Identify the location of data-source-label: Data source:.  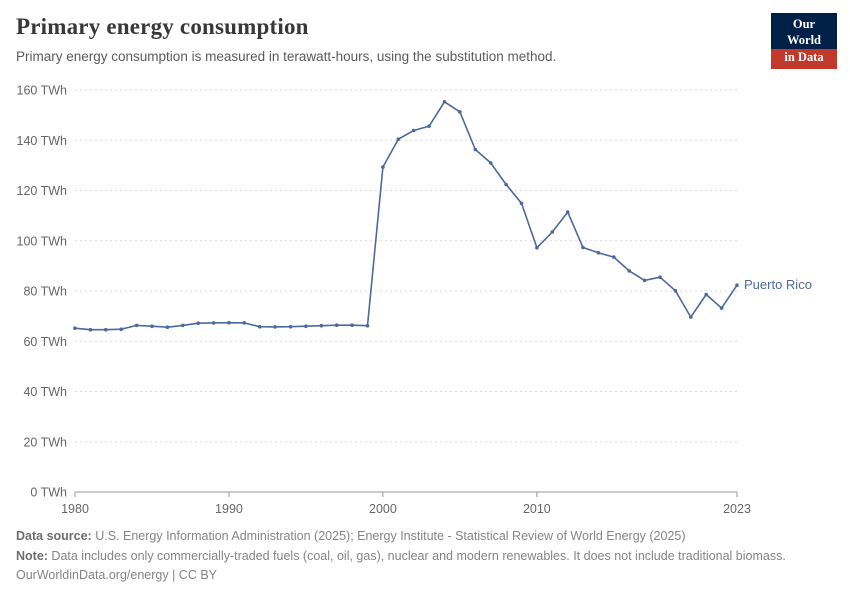
(54, 536).